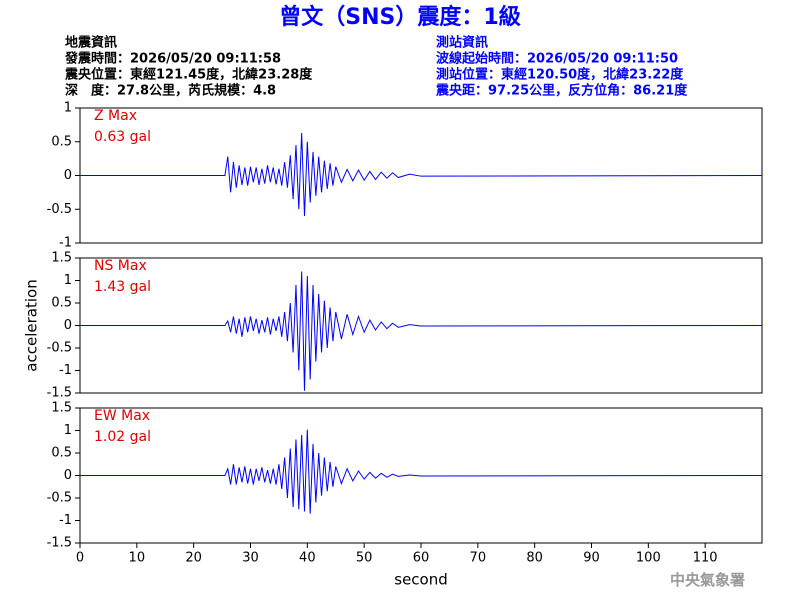 Image resolution: width=800 pixels, height=600 pixels. Describe the element at coordinates (591, 558) in the screenshot. I see `x-tick-label: 90` at that location.